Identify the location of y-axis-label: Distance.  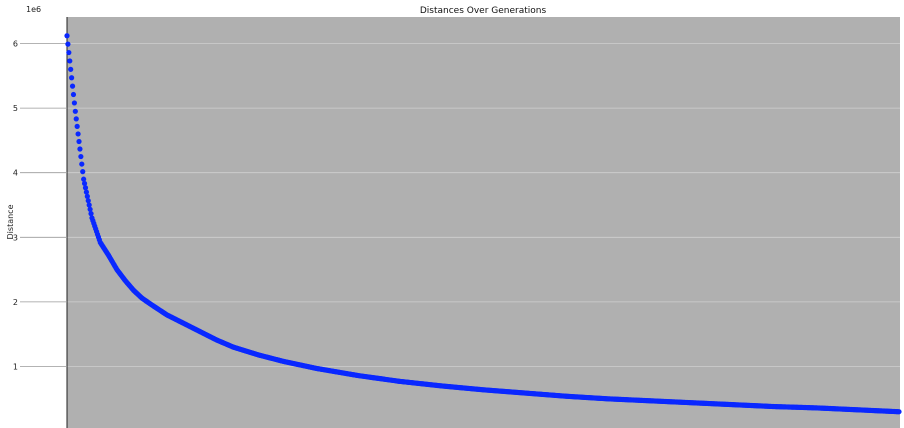
(10, 221).